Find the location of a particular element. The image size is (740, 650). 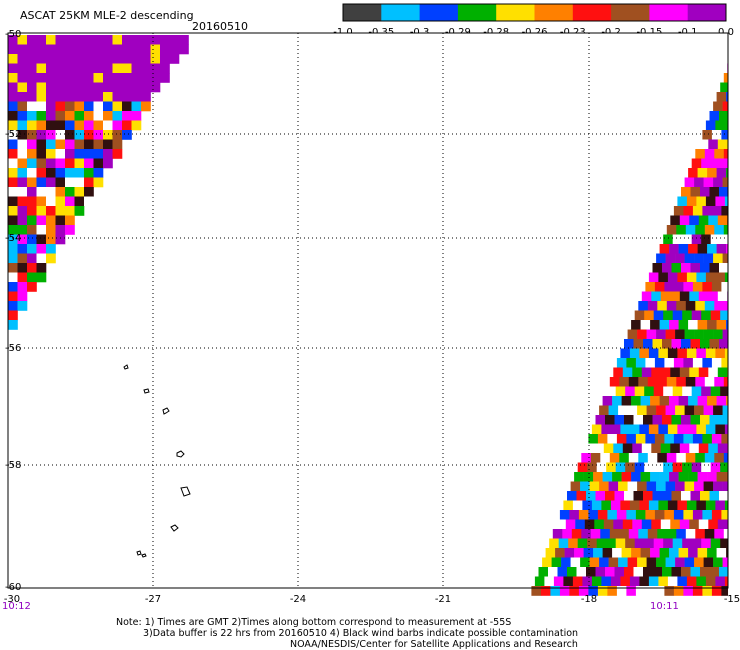

time-left-label: 10:12 is located at coordinates (16, 606).